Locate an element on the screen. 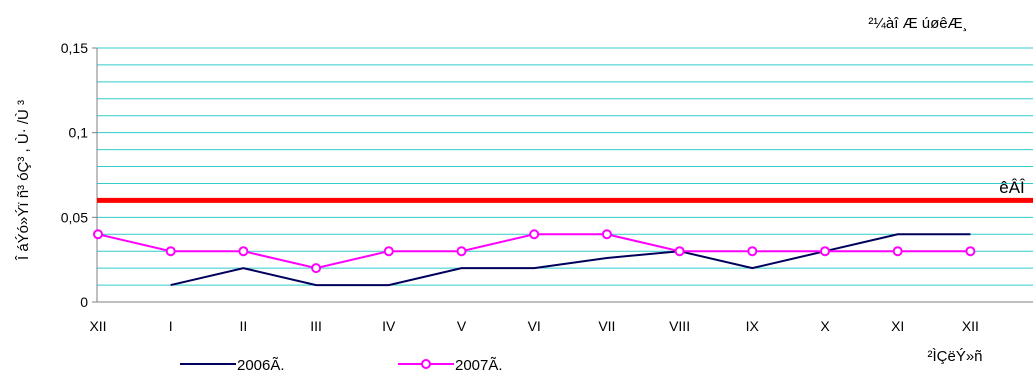  reference-line-label: êÂÎ is located at coordinates (1012, 187).